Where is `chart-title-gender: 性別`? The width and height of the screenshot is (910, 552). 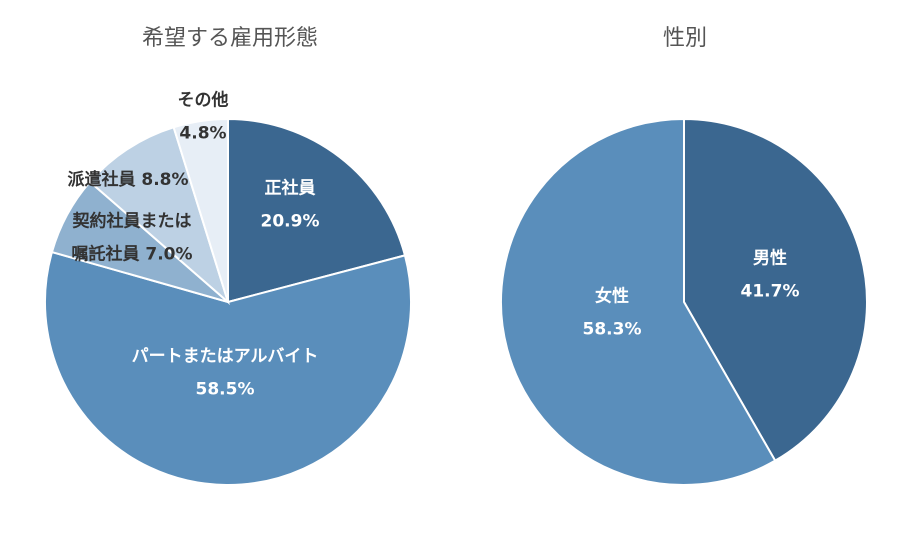 chart-title-gender: 性別 is located at coordinates (684, 38).